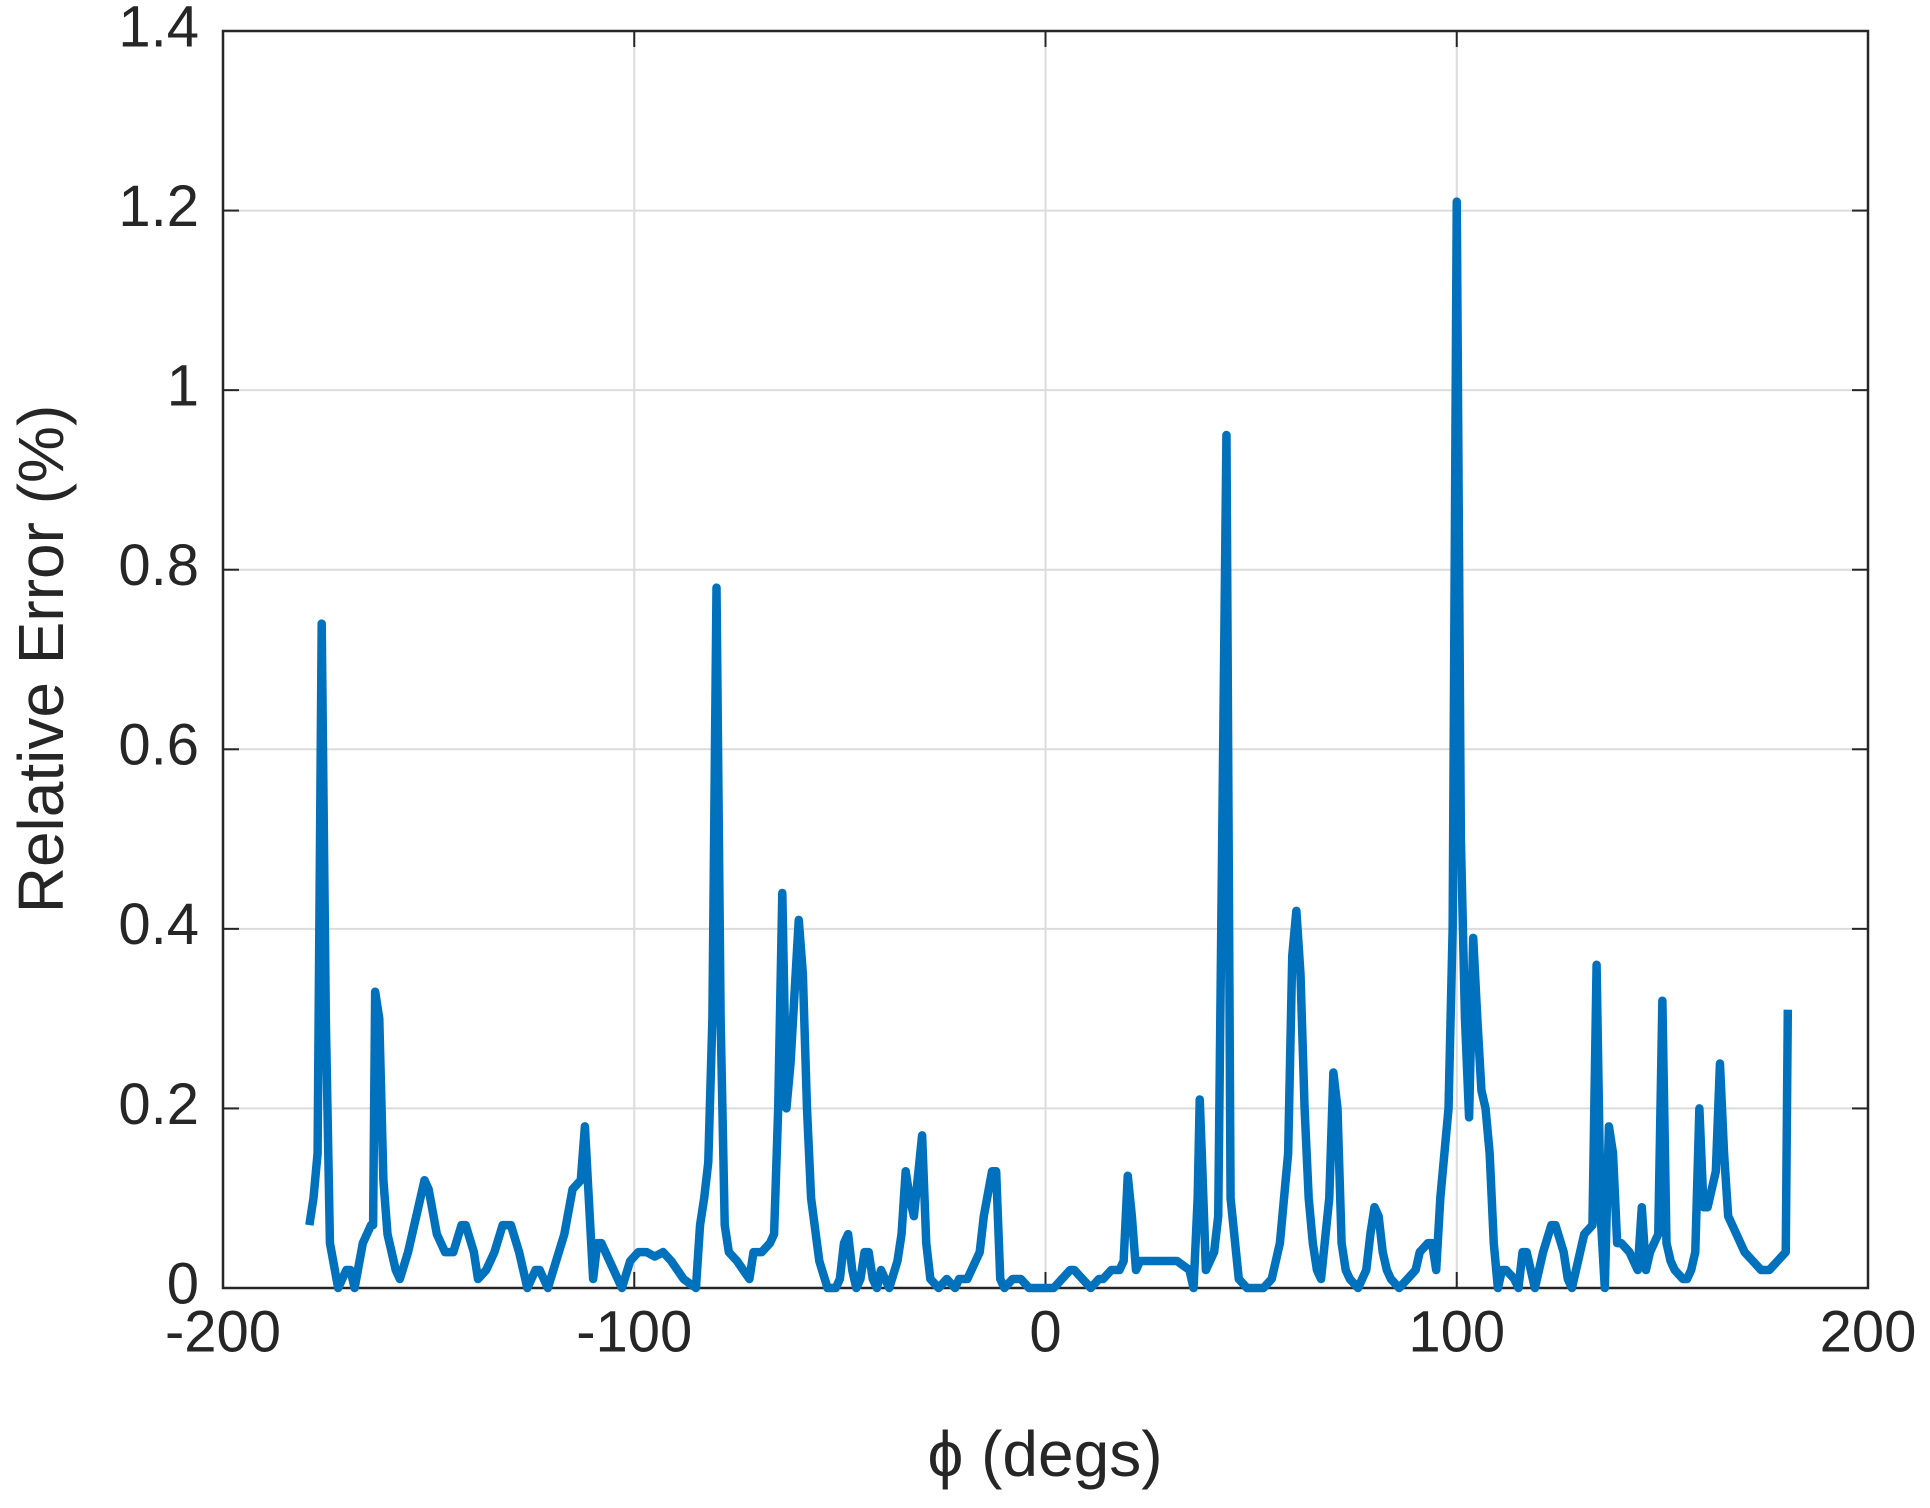  I want to click on x-tick-label: 200, so click(1868, 1331).